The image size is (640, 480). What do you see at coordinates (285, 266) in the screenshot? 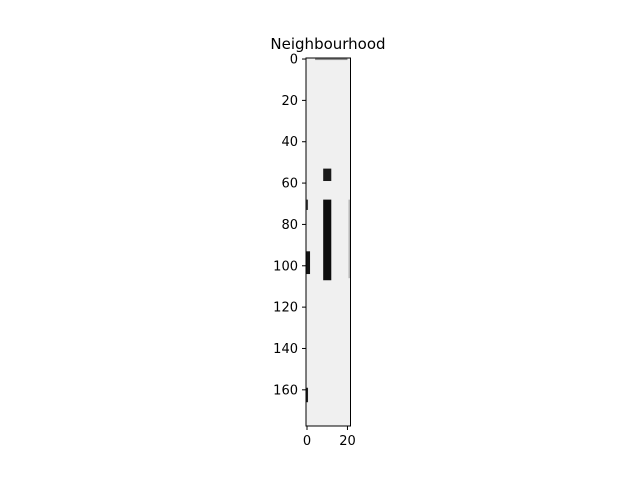
I see `y-tick-label: 100` at bounding box center [285, 266].